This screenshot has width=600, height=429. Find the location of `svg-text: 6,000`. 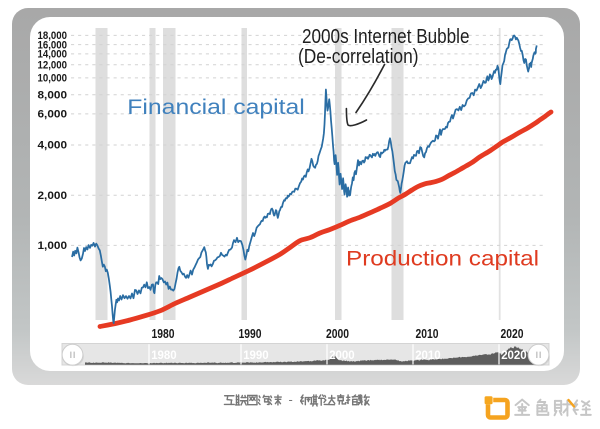

svg-text: 6,000 is located at coordinates (53, 115).